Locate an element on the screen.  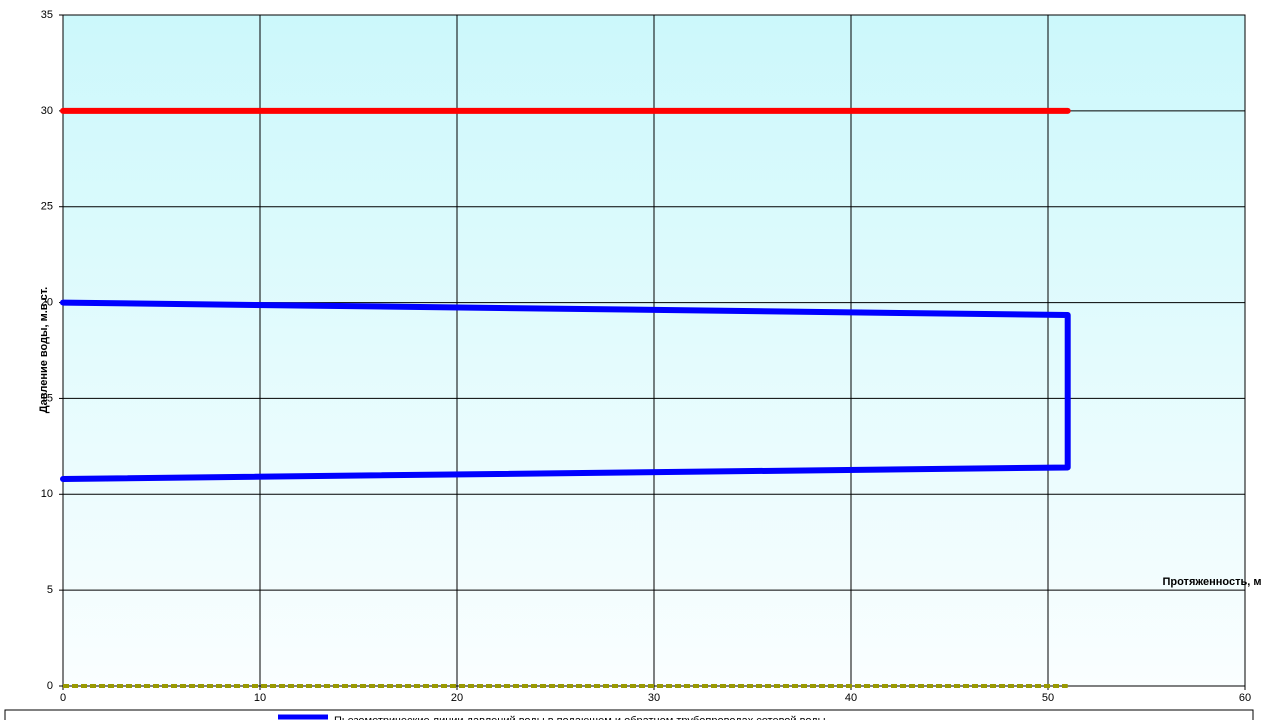
x-axis-label: Протяженность, м is located at coordinates (1211, 582).